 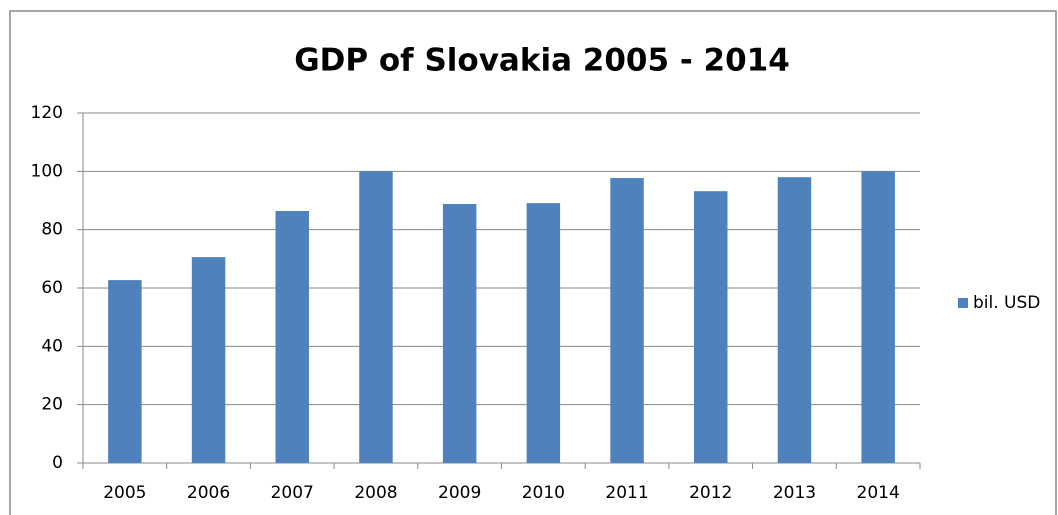 I want to click on legend-swatch, so click(x=963, y=303).